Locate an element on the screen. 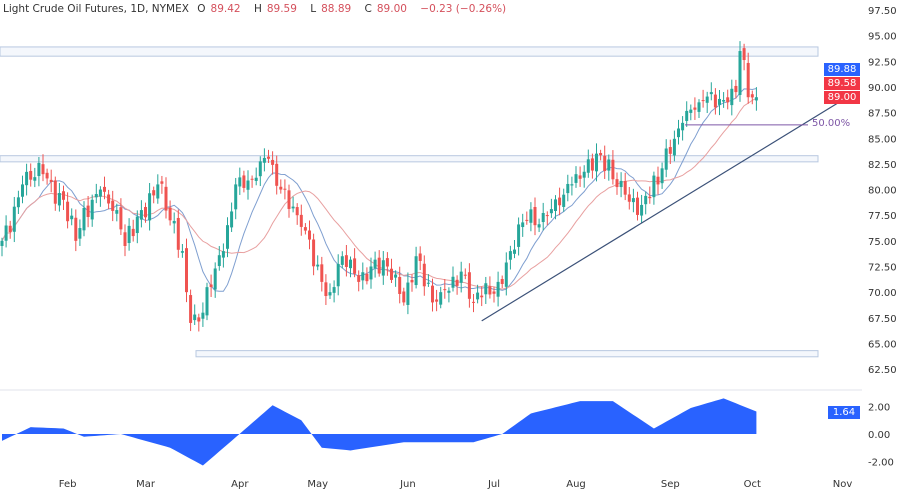  price-tick-label: 77.50 is located at coordinates (882, 216).